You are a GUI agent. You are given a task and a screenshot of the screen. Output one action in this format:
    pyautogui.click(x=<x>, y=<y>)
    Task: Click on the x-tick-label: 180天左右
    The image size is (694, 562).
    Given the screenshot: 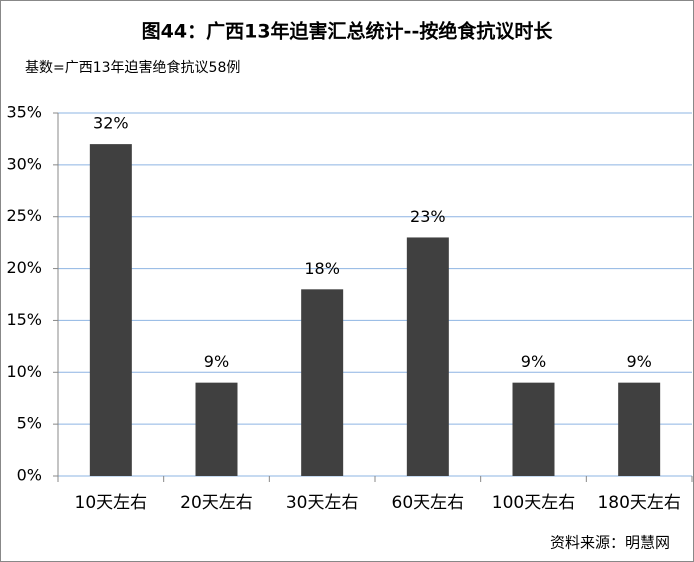 What is the action you would take?
    pyautogui.click(x=638, y=503)
    